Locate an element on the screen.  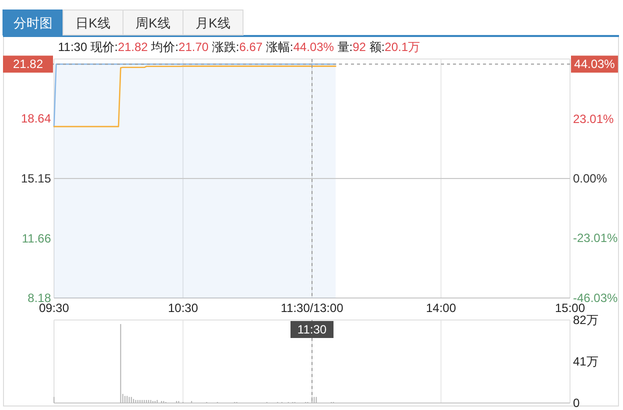
y-tick-label: 41万 is located at coordinates (585, 361).